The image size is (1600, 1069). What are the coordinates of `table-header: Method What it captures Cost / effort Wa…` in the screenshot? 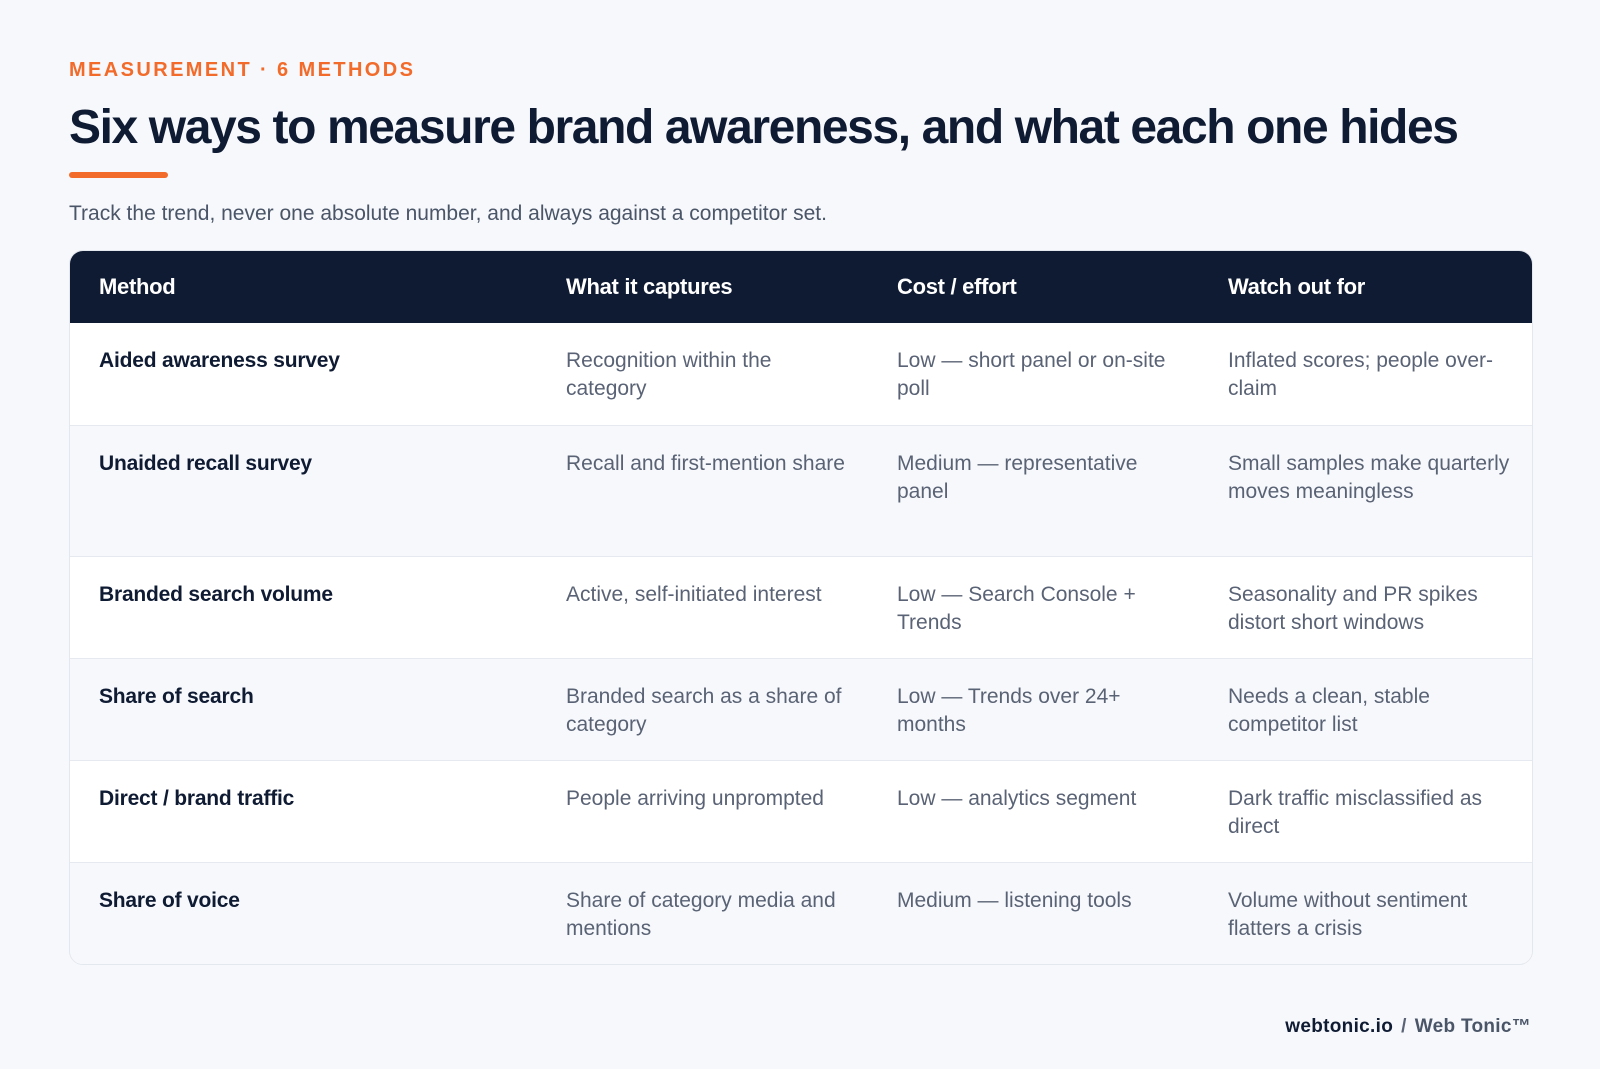 It's located at (801, 287).